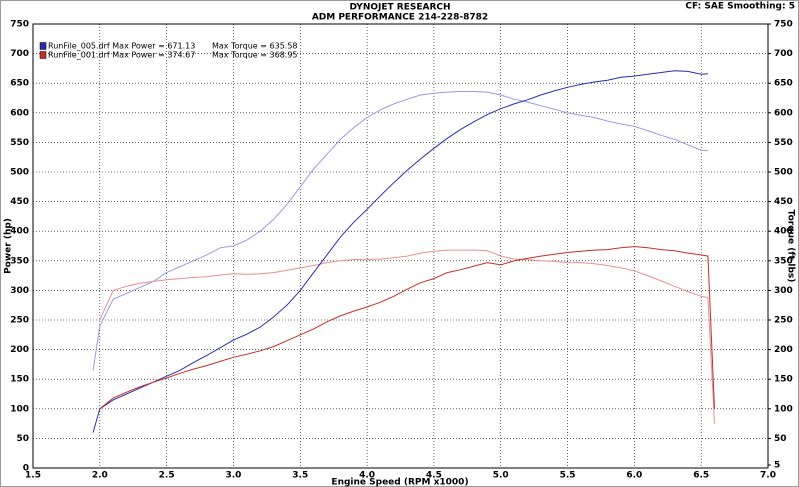  What do you see at coordinates (19, 25) in the screenshot?
I see `y-tick-label: 750` at bounding box center [19, 25].